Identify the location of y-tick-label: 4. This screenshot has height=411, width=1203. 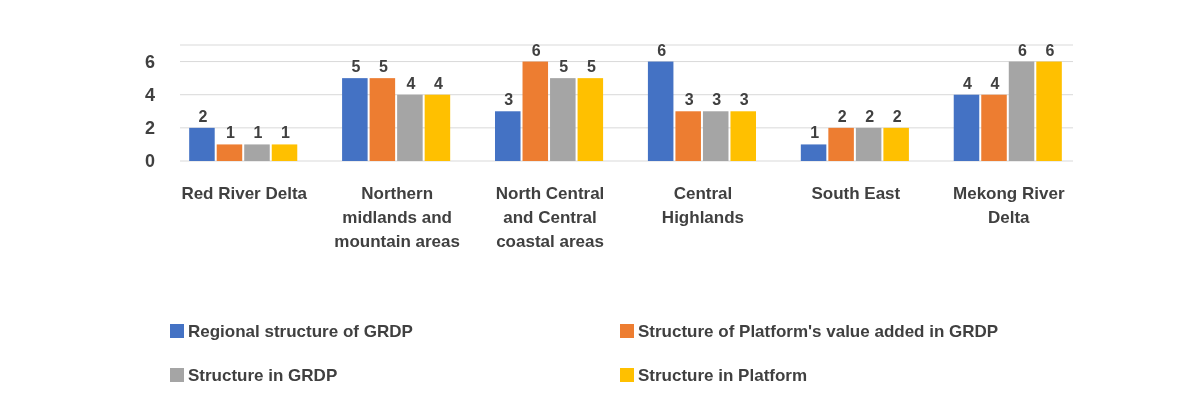
(150, 95).